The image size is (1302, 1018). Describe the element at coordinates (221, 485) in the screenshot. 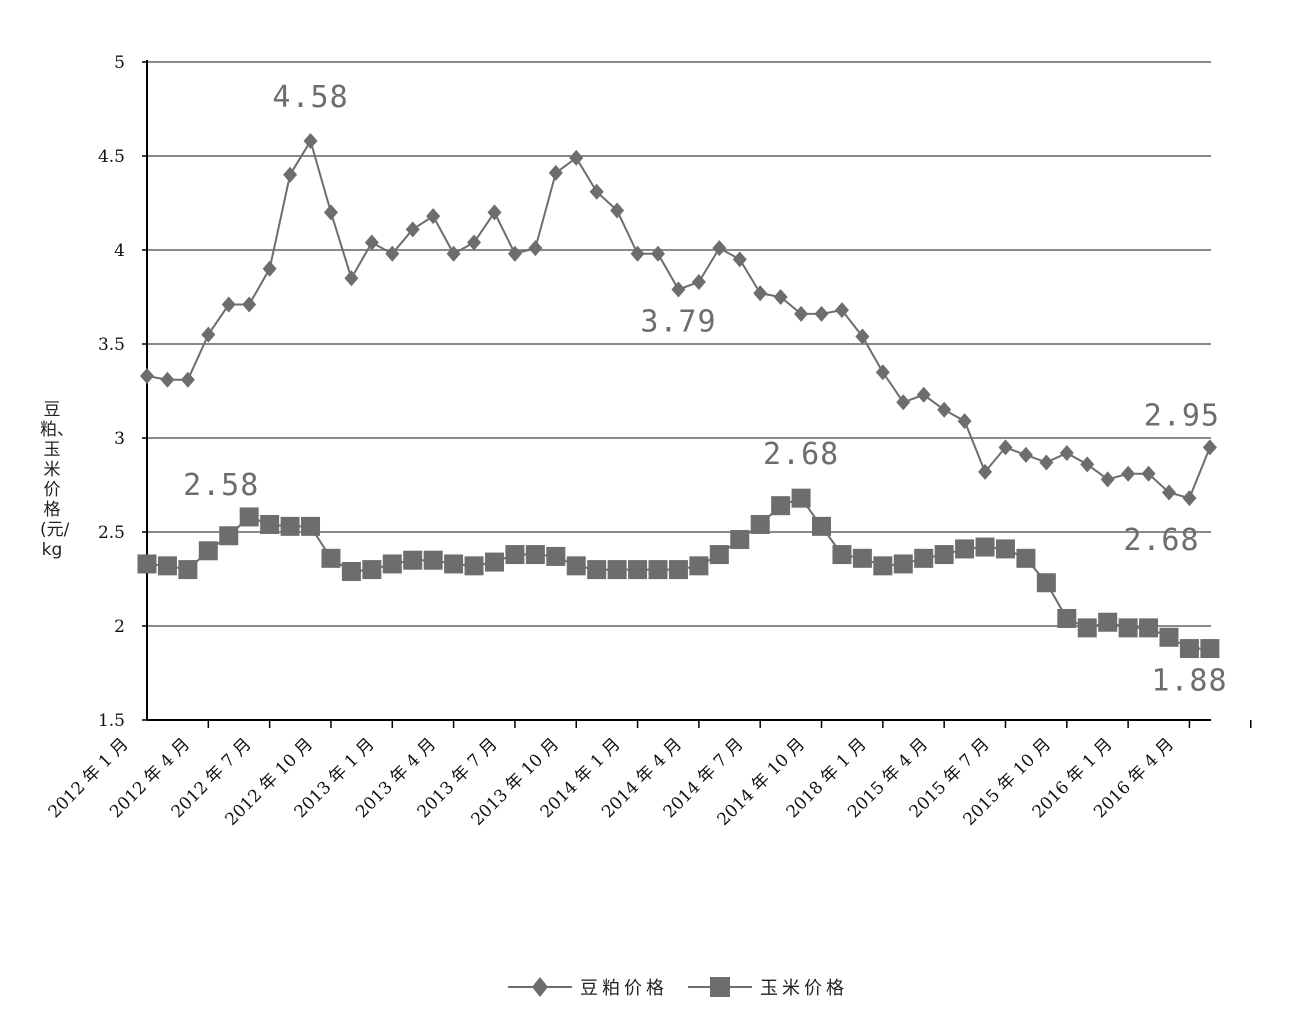

I see `data-label: 2.58` at that location.